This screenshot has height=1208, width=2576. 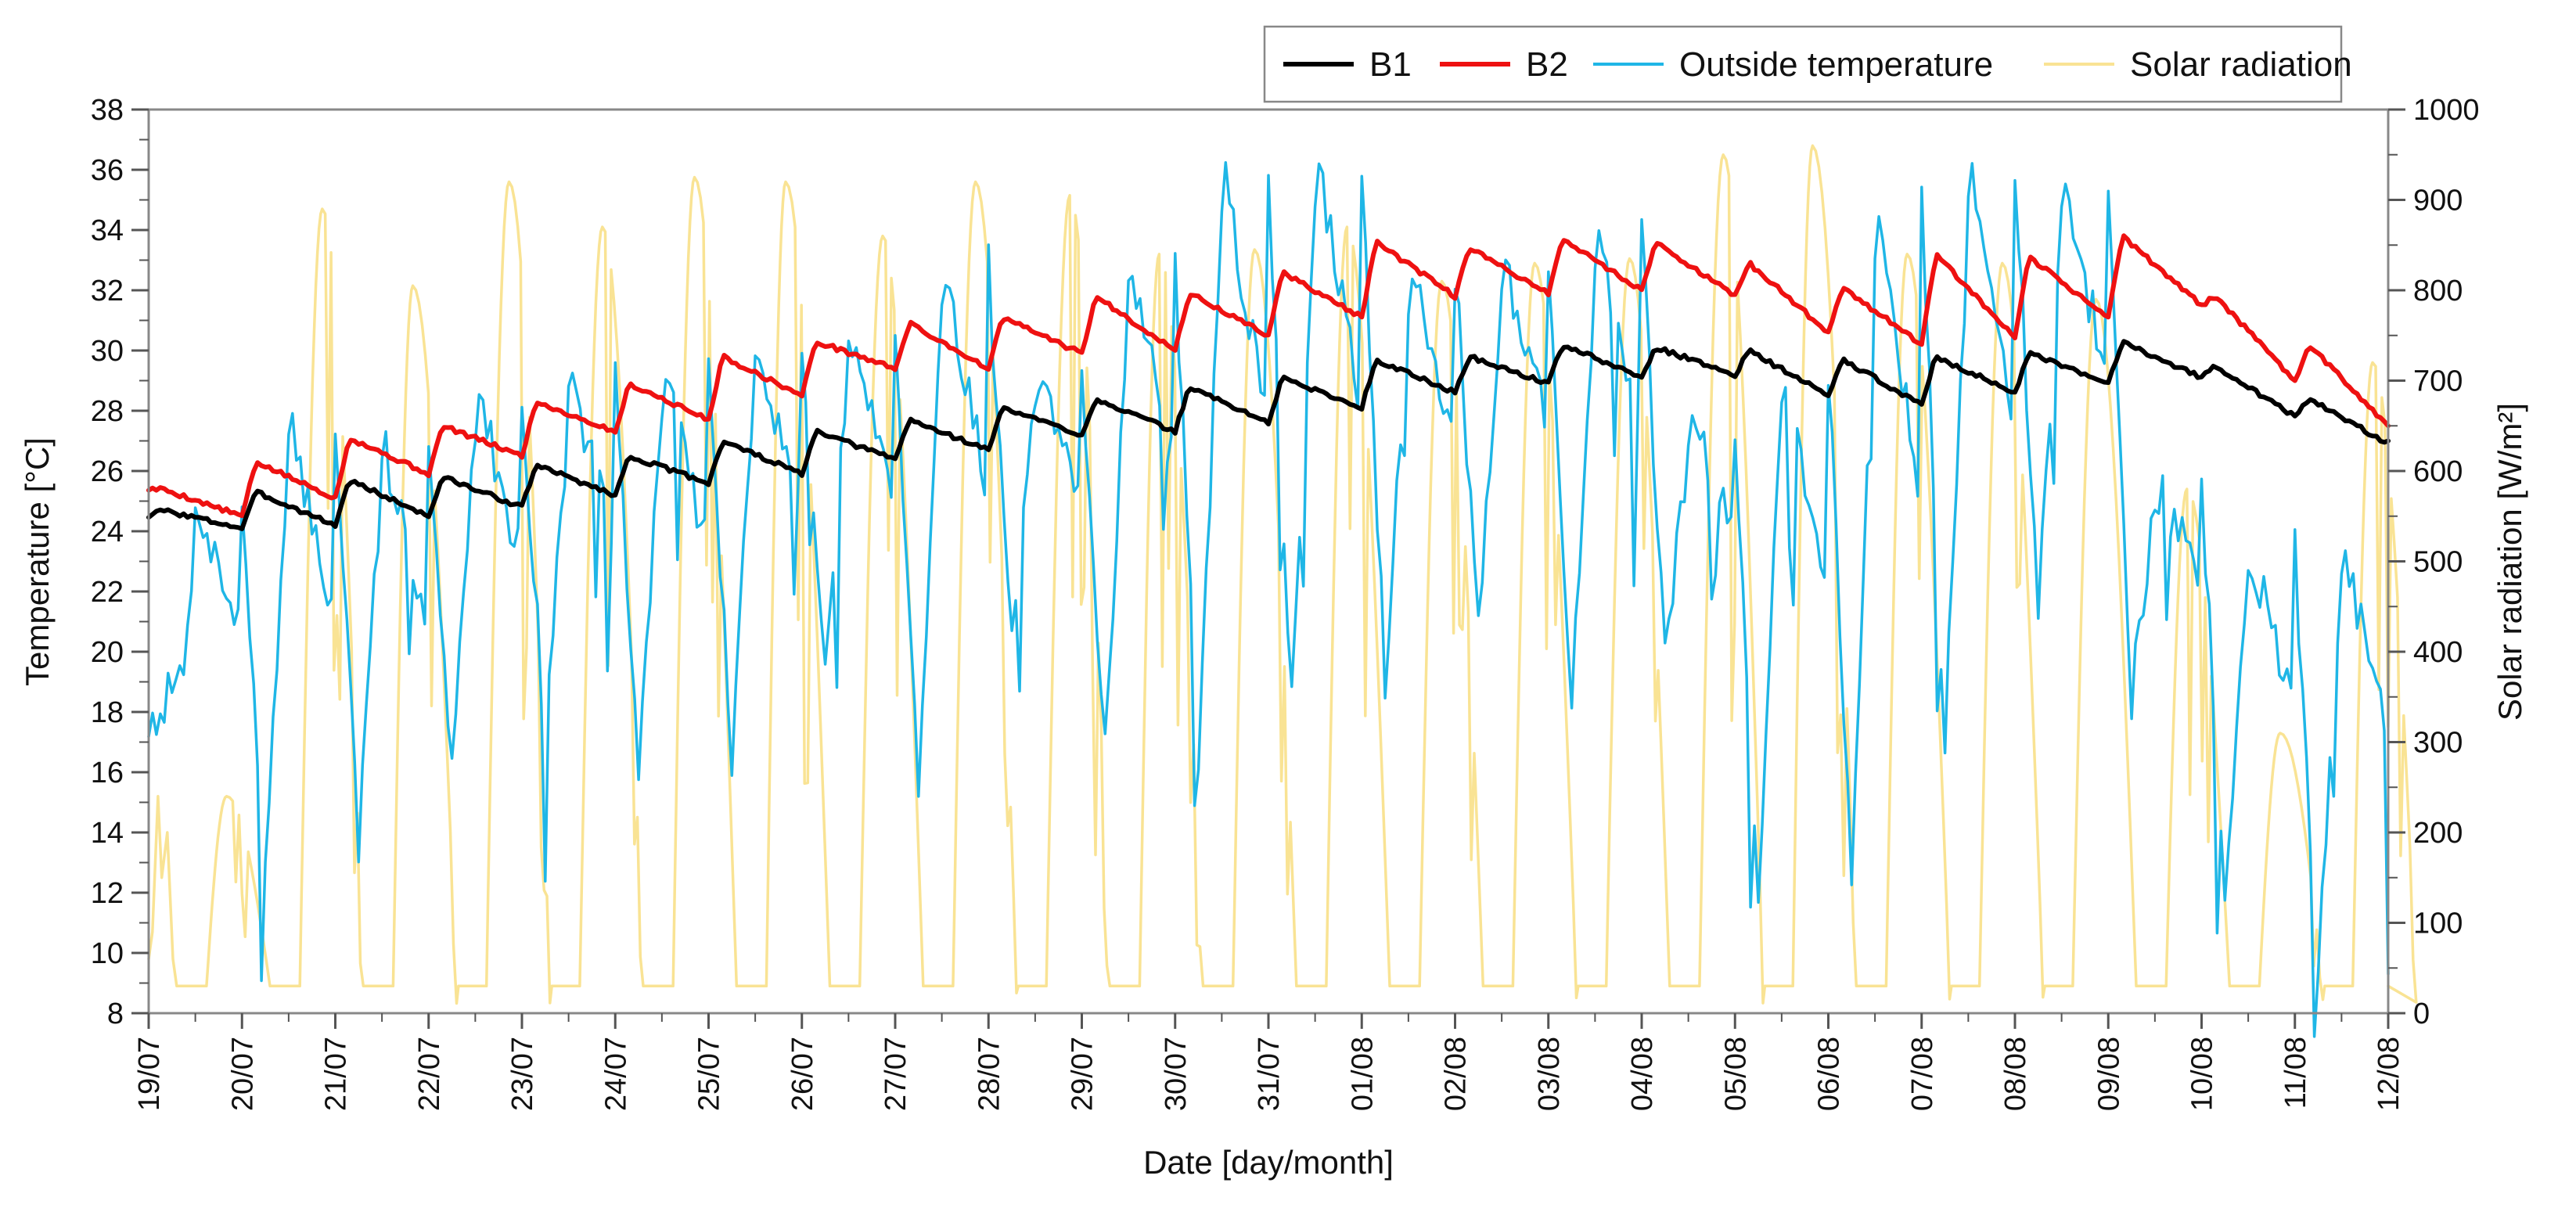 What do you see at coordinates (1176, 1074) in the screenshot?
I see `x-tick-label: 30/07` at bounding box center [1176, 1074].